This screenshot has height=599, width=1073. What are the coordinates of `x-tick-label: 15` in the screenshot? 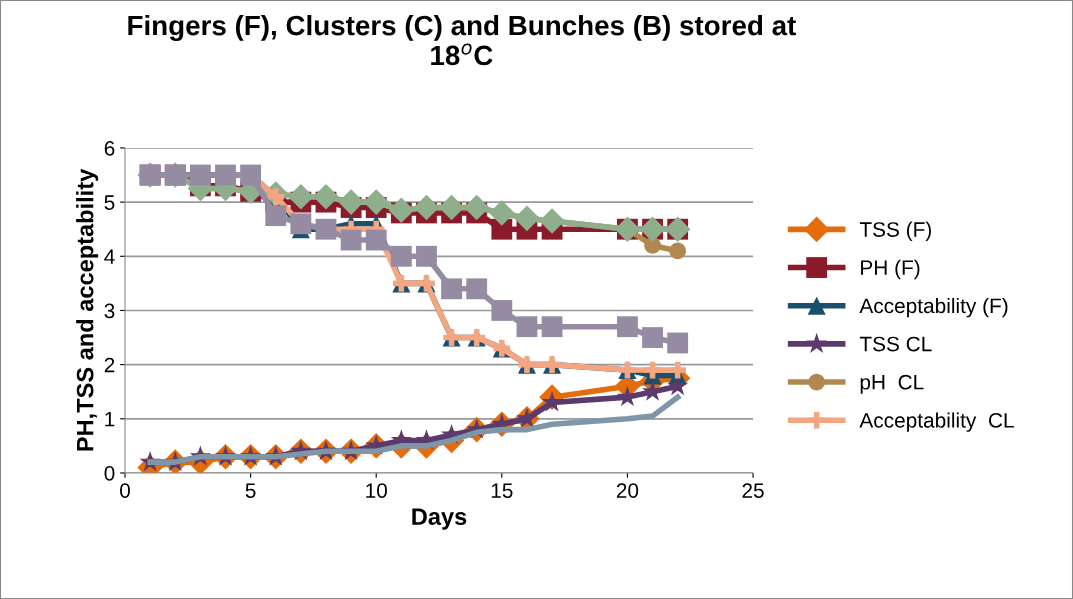 It's located at (502, 490).